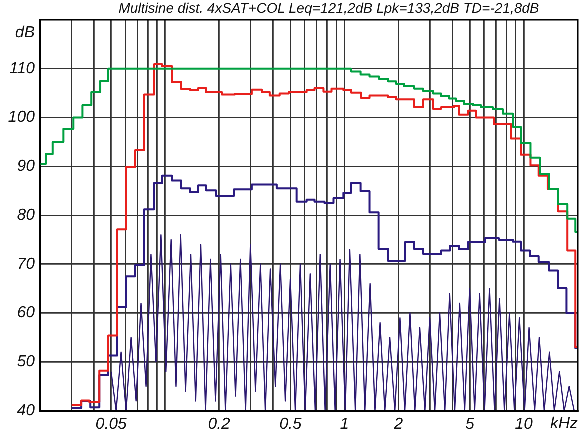  Describe the element at coordinates (26, 167) in the screenshot. I see `y-tick-label: 90` at that location.